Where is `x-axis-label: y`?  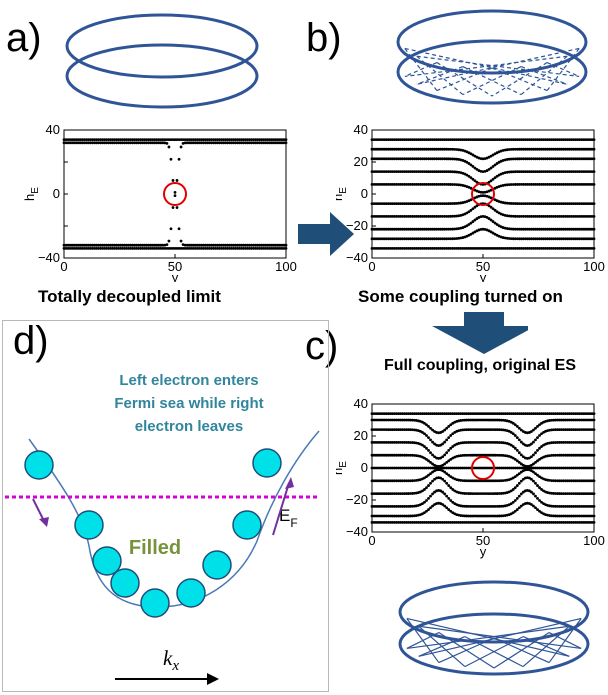
x-axis-label: y is located at coordinates (483, 276).